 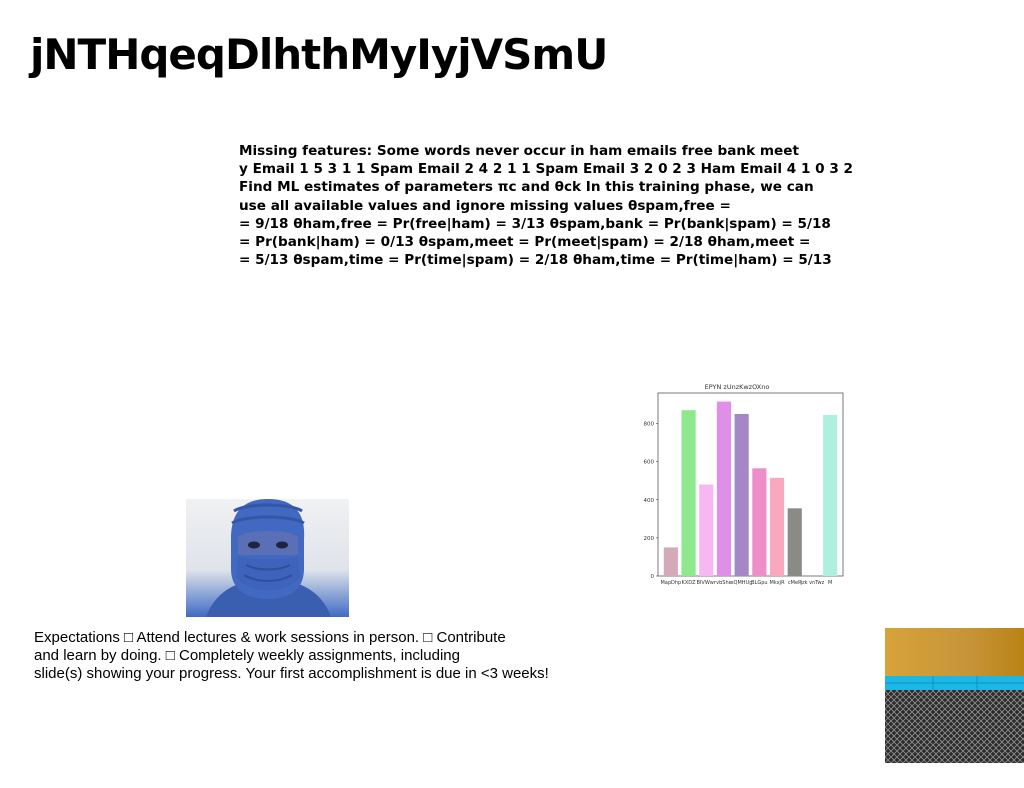 What do you see at coordinates (777, 526) in the screenshot?
I see `bar-mkxjr` at bounding box center [777, 526].